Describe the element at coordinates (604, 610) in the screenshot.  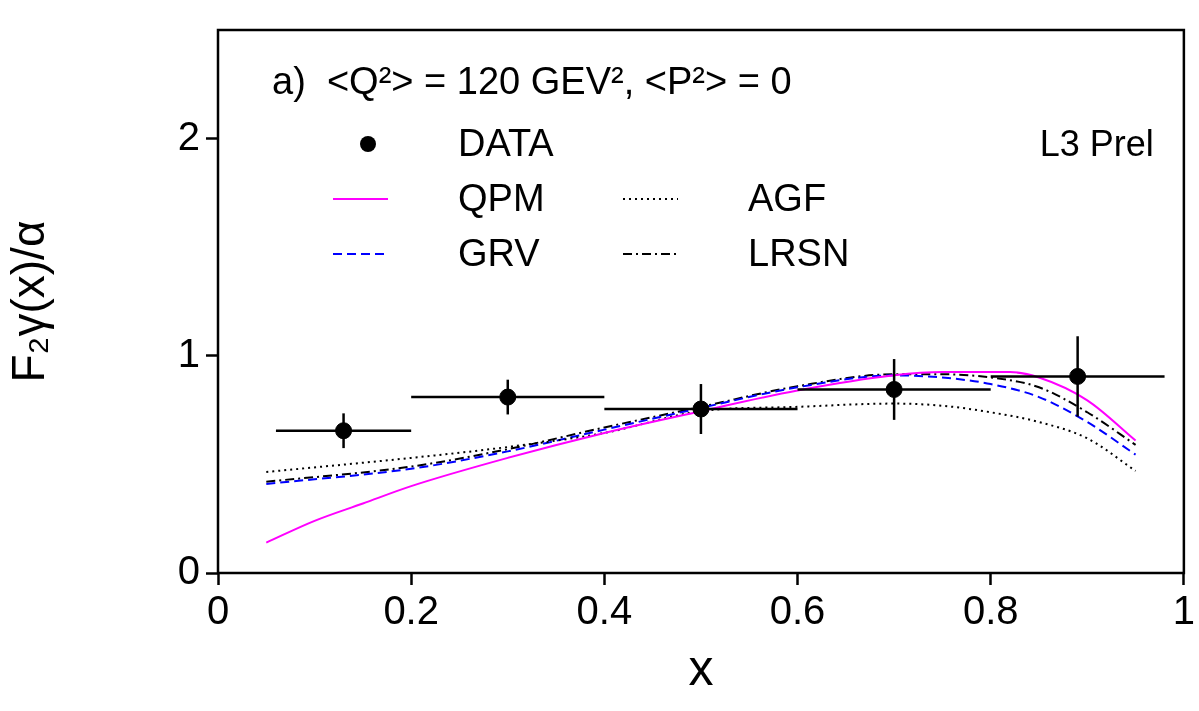
I see `x-tick-label: 0.4` at that location.